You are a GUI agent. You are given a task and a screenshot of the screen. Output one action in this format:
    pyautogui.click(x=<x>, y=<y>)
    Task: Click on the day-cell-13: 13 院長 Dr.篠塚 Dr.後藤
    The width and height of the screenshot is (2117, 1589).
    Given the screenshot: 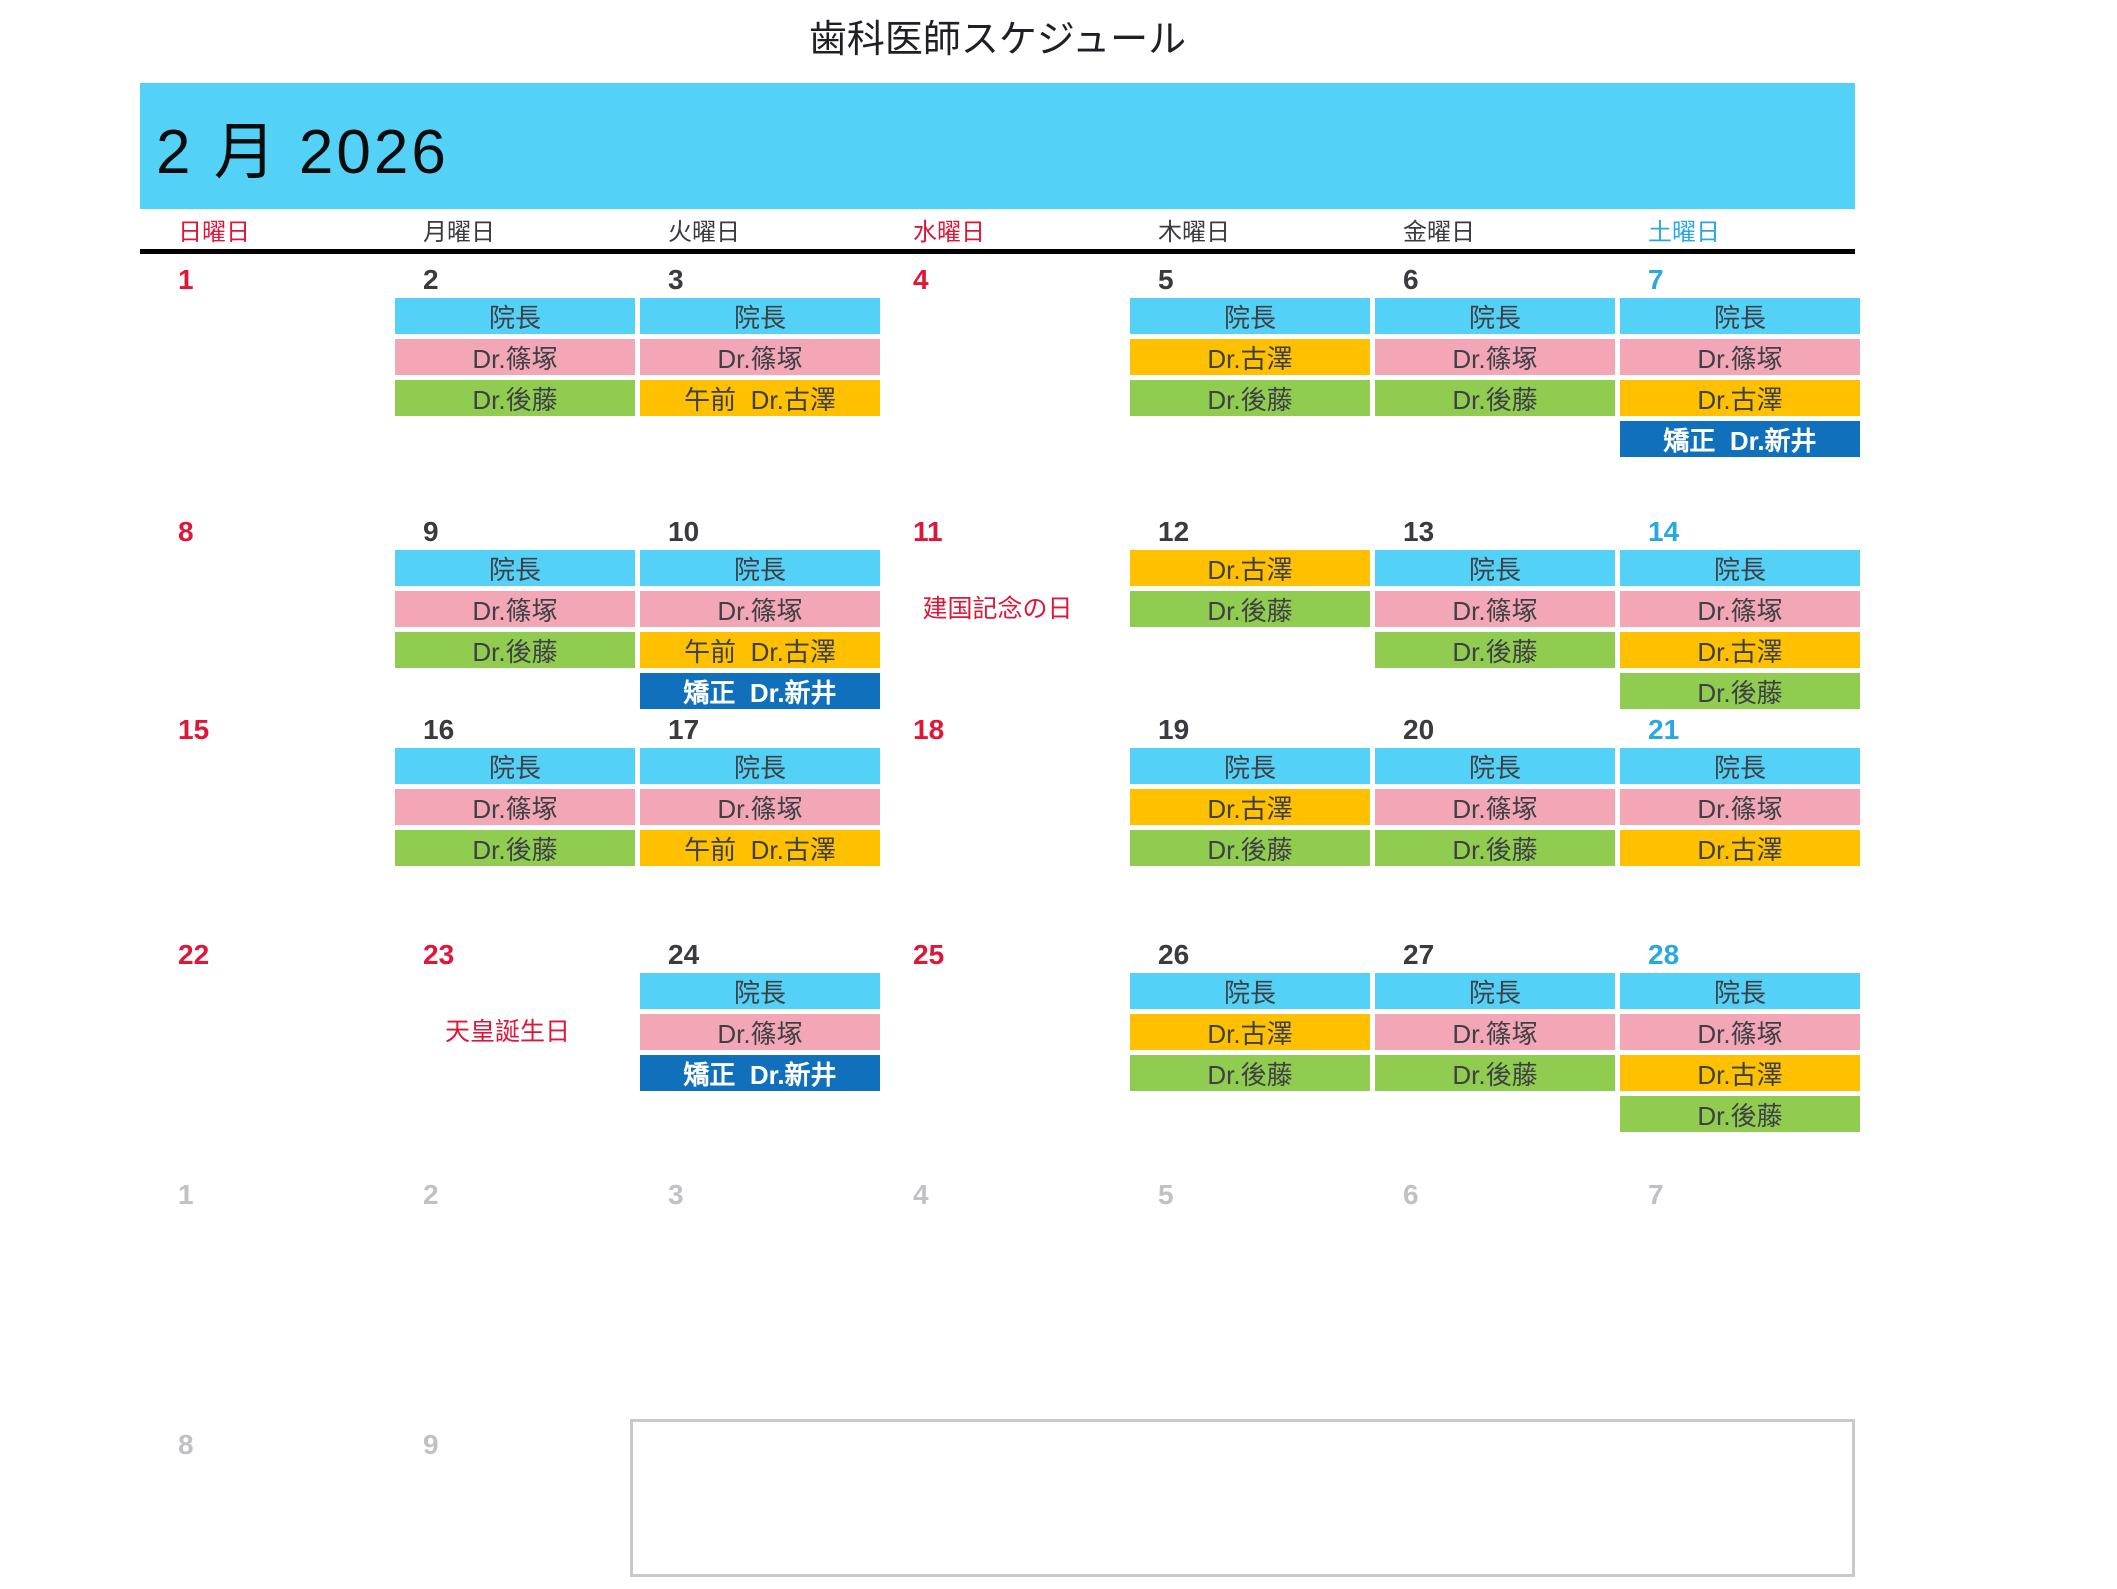 What is the action you would take?
    pyautogui.click(x=1490, y=605)
    